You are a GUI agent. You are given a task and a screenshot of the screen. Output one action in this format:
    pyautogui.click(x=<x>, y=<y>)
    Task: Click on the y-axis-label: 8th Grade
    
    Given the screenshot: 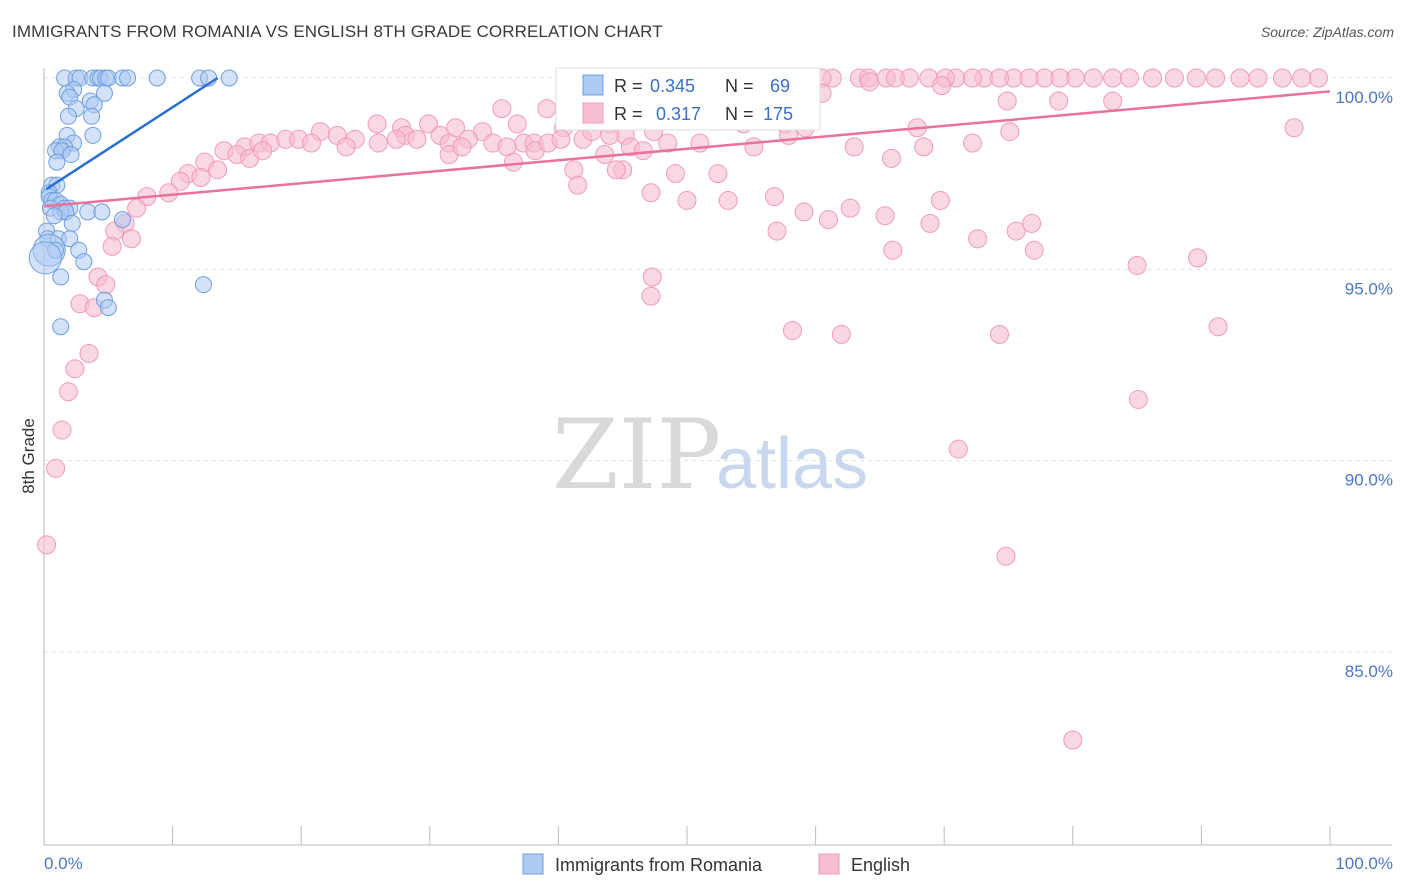 What is the action you would take?
    pyautogui.click(x=28, y=456)
    